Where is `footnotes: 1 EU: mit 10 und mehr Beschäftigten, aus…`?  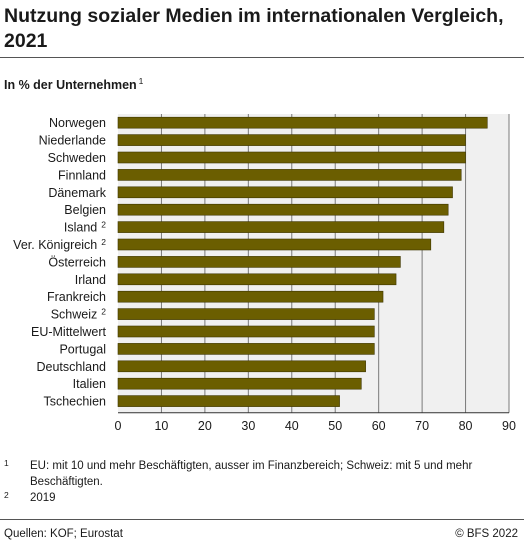 footnotes: 1 EU: mit 10 und mehr Beschäftigten, aus… is located at coordinates (259, 482).